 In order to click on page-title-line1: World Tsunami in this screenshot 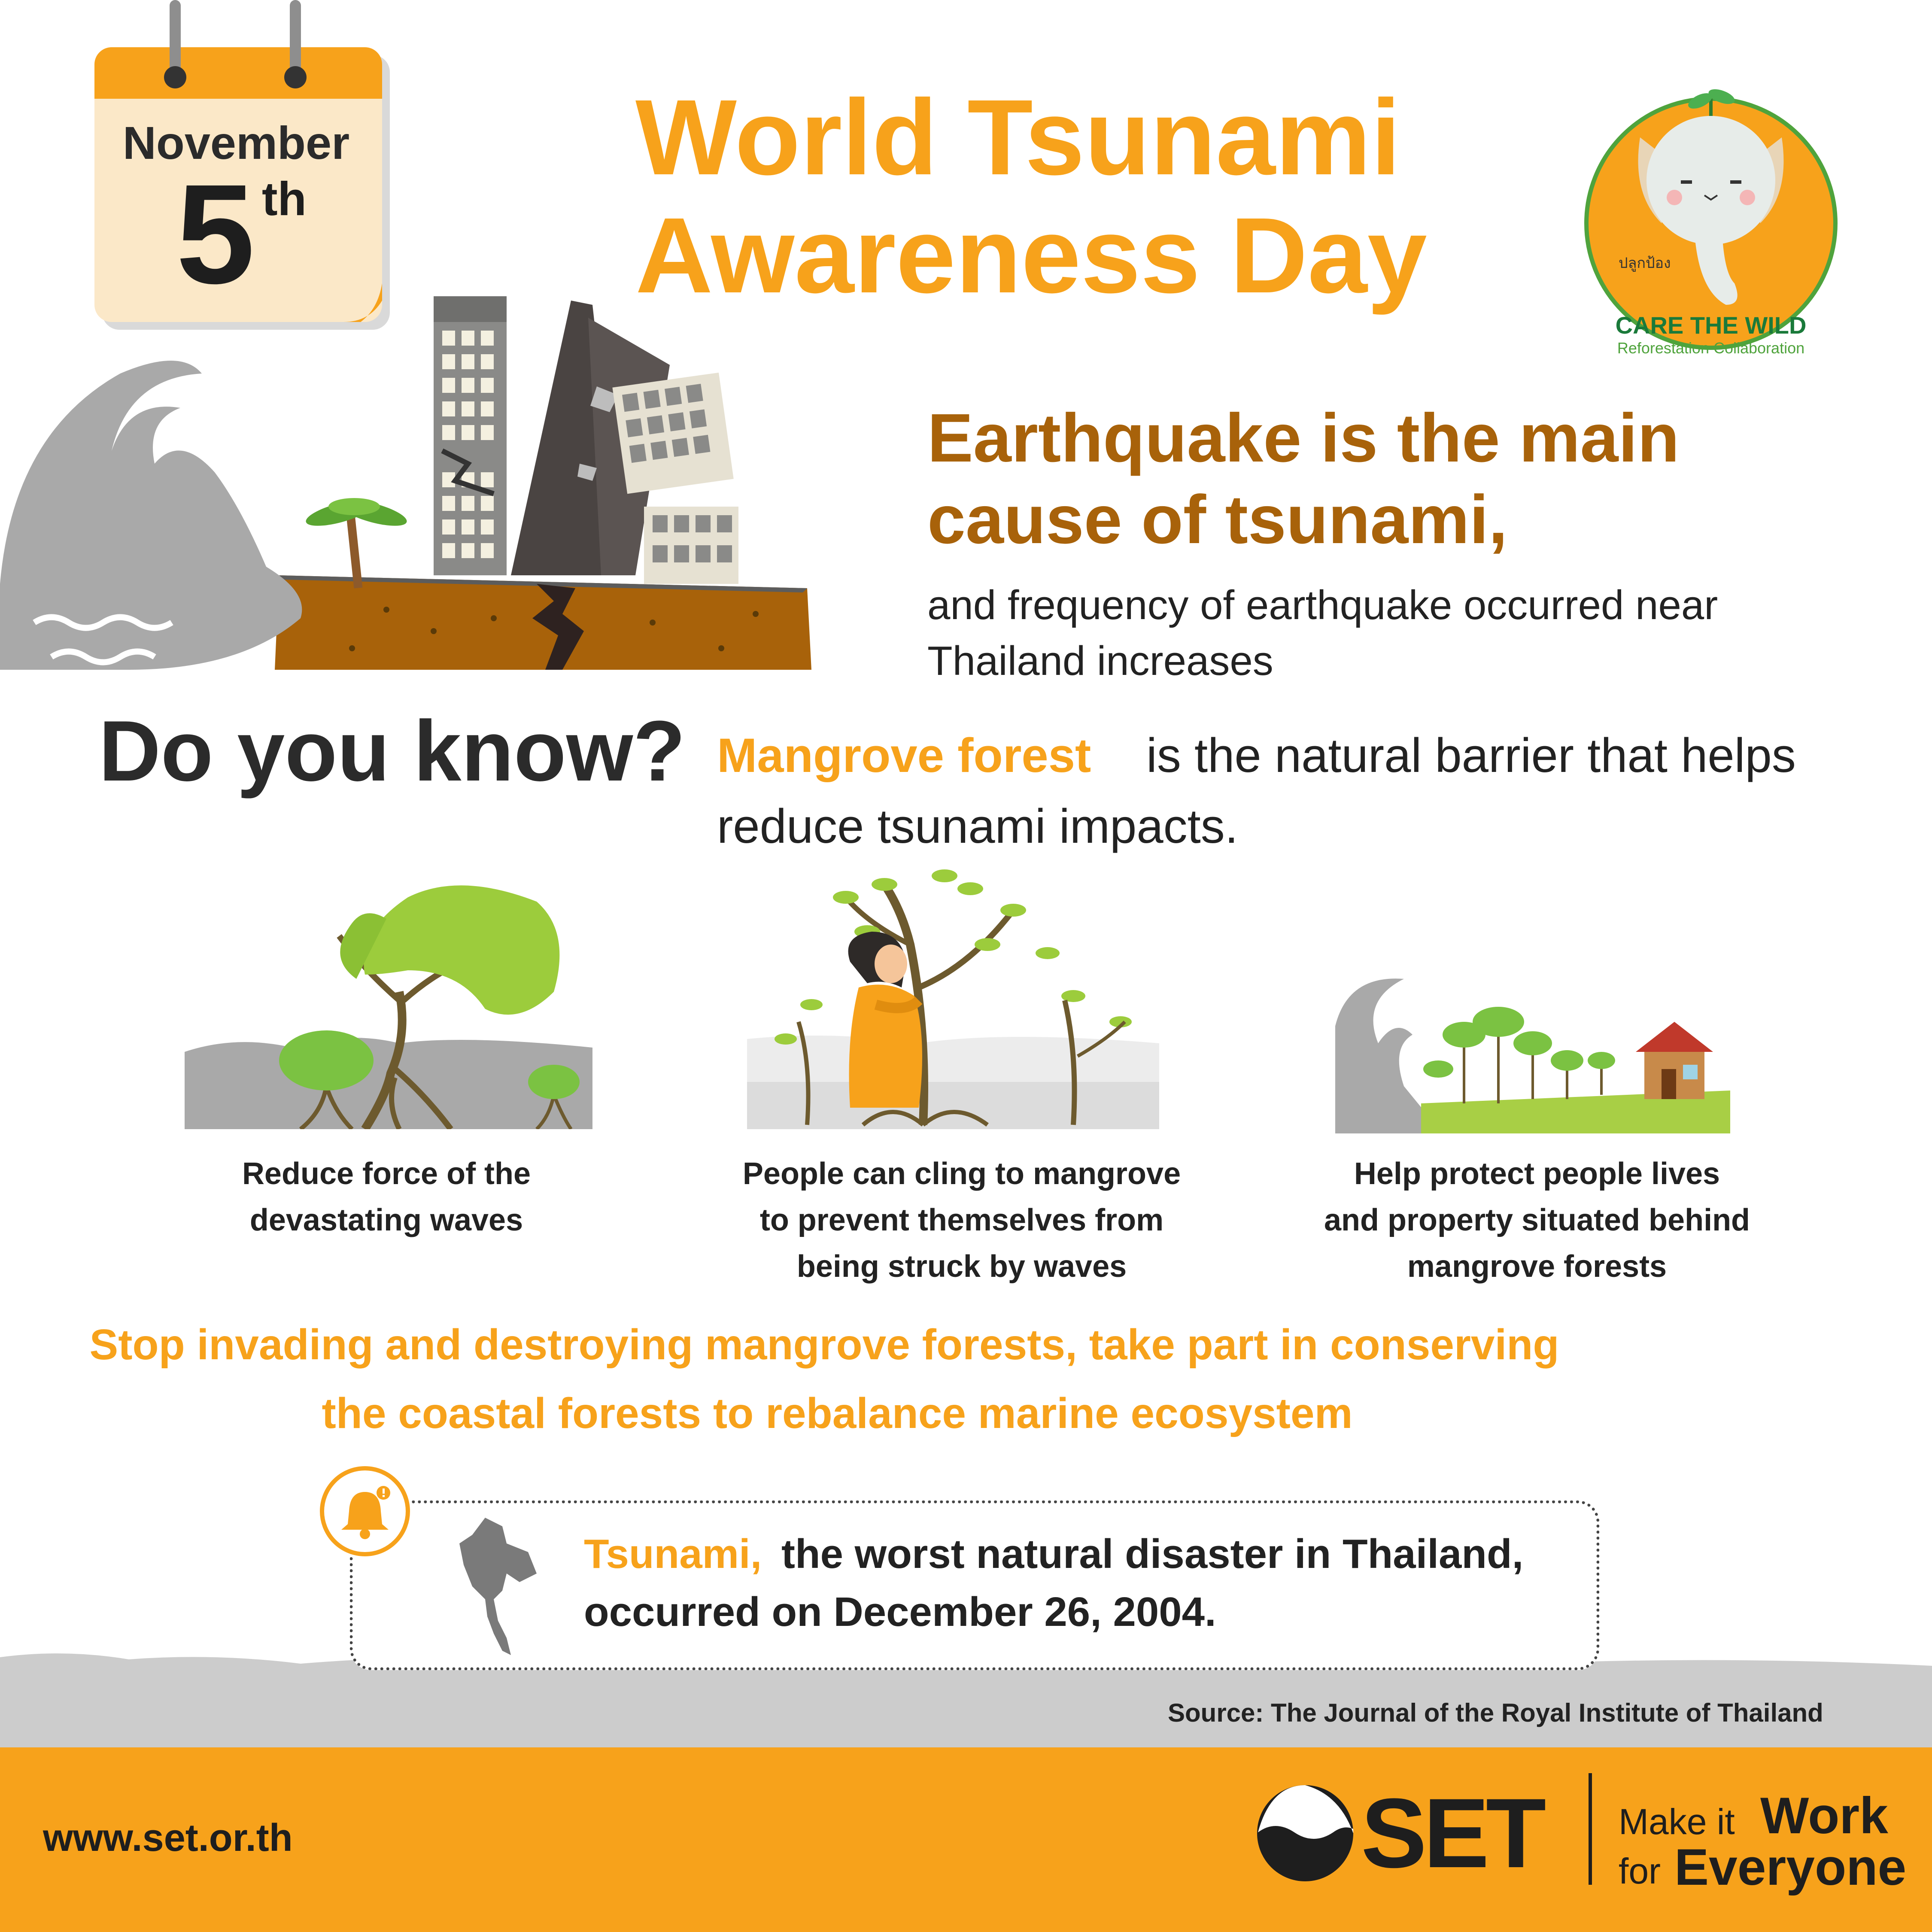, I will do `click(1018, 137)`.